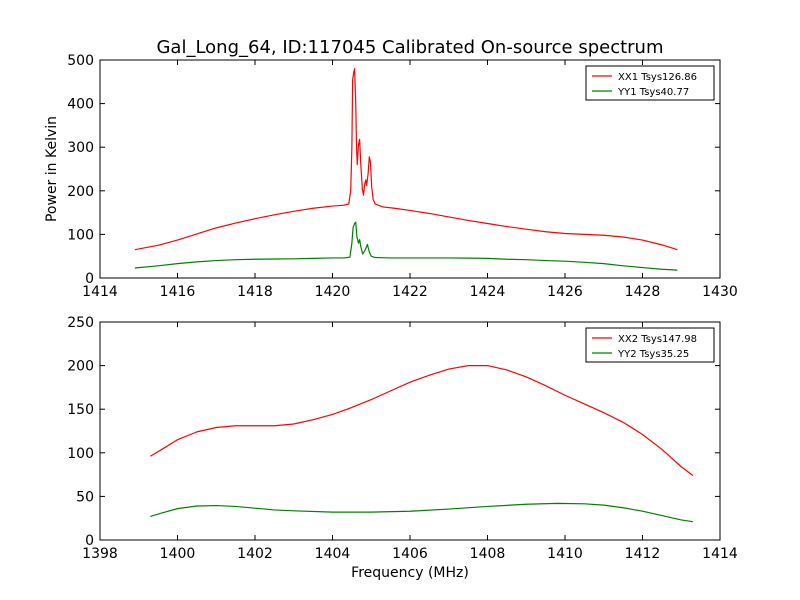 The width and height of the screenshot is (800, 600). What do you see at coordinates (488, 554) in the screenshot?
I see `bottom-x-tick-label: 1408` at bounding box center [488, 554].